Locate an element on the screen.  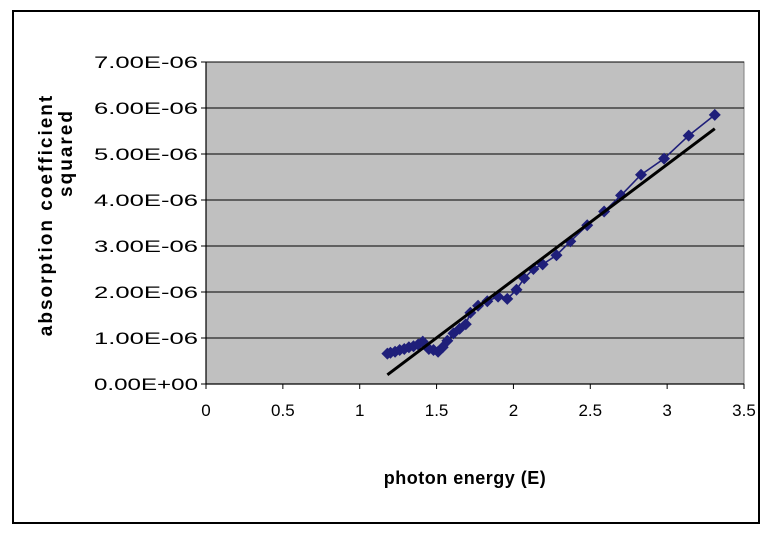
x-tick-label: 1 is located at coordinates (359, 410).